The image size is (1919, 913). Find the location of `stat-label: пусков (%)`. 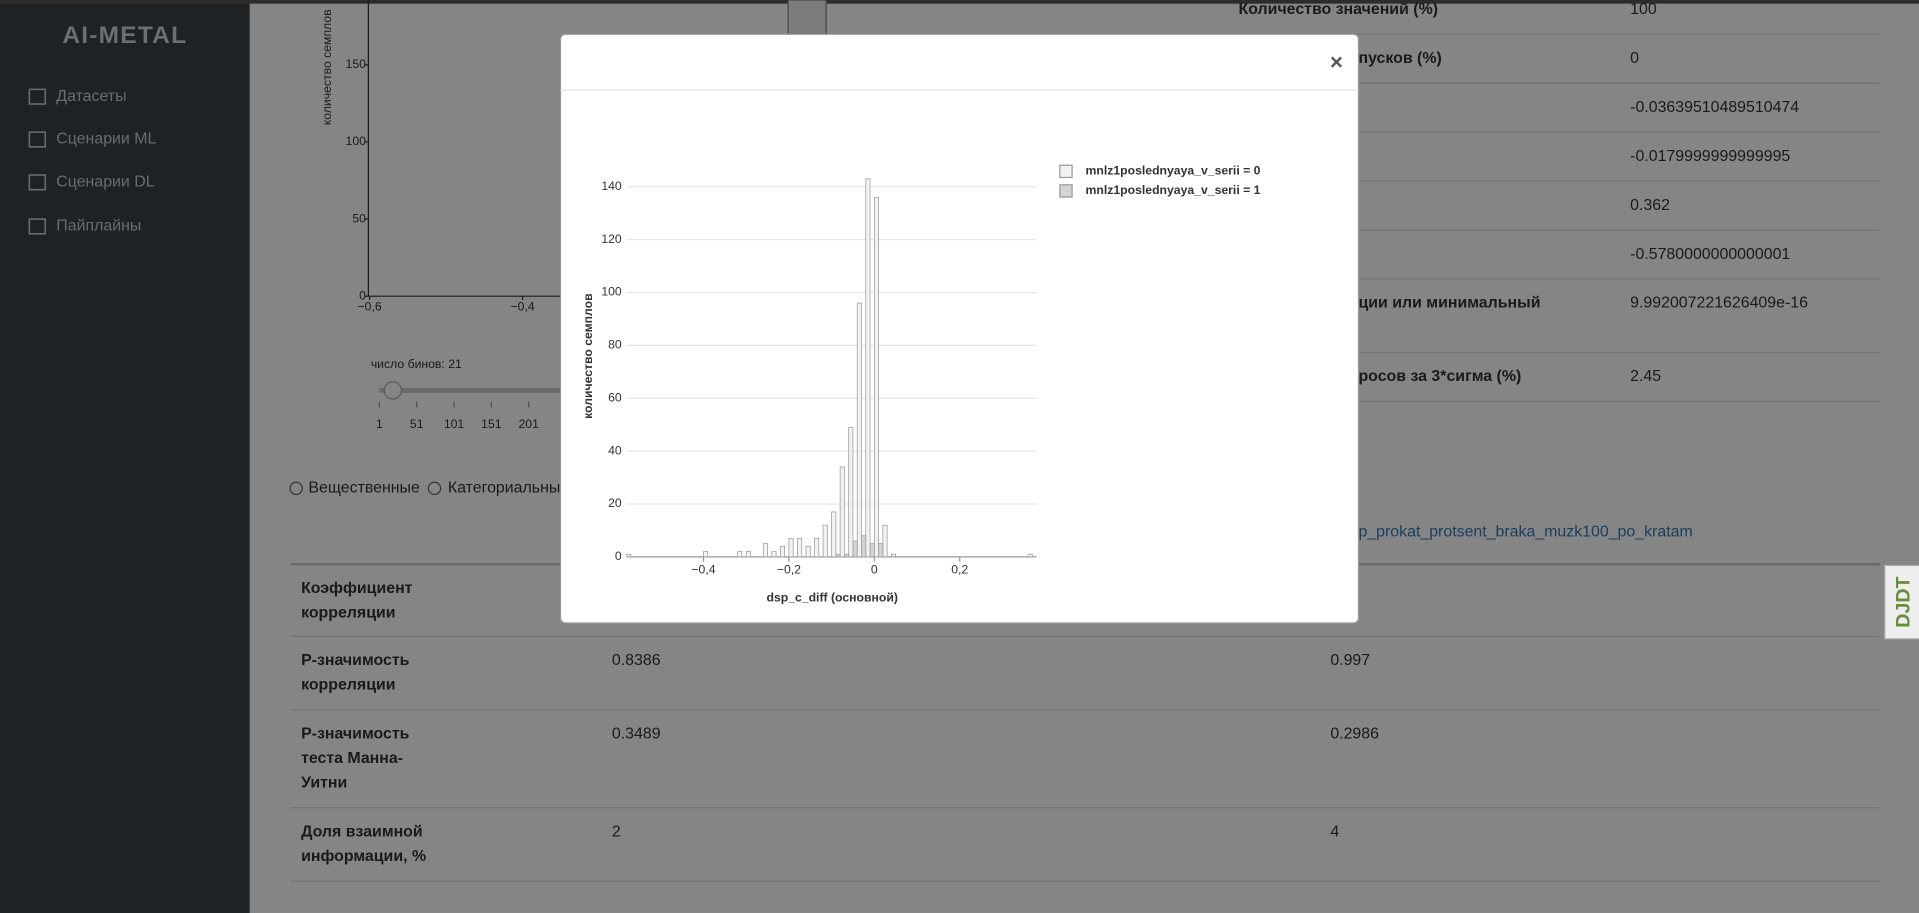

stat-label: пусков (%) is located at coordinates (1399, 58).